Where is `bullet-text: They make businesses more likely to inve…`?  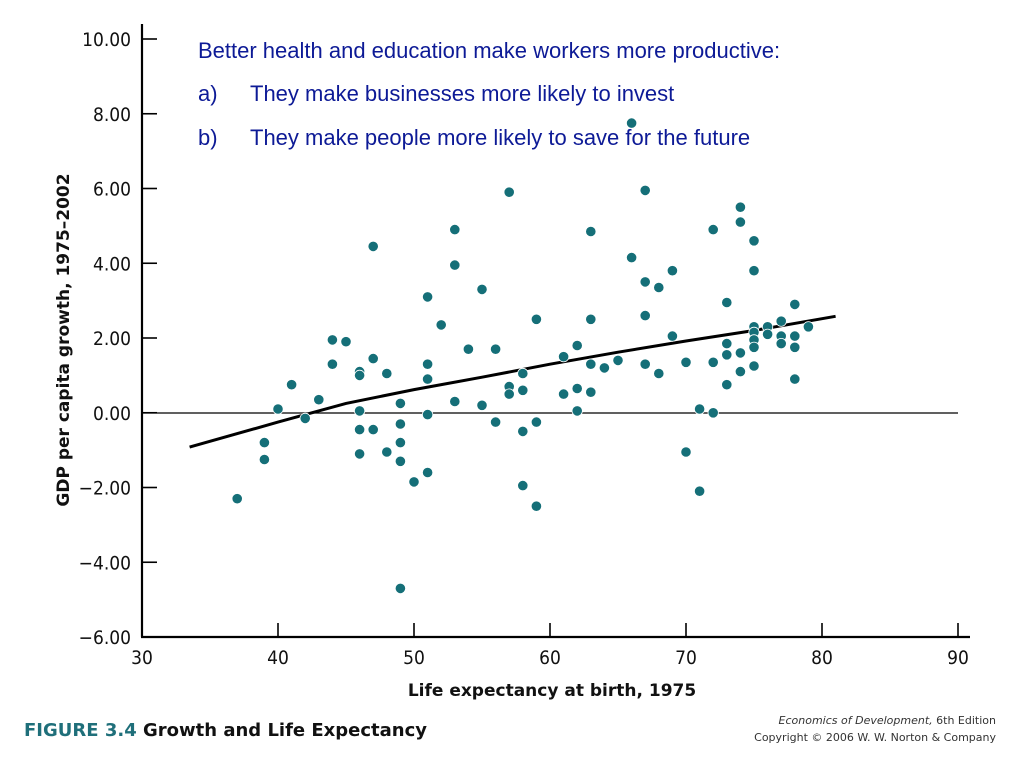
bullet-text: They make businesses more likely to inve… is located at coordinates (462, 93).